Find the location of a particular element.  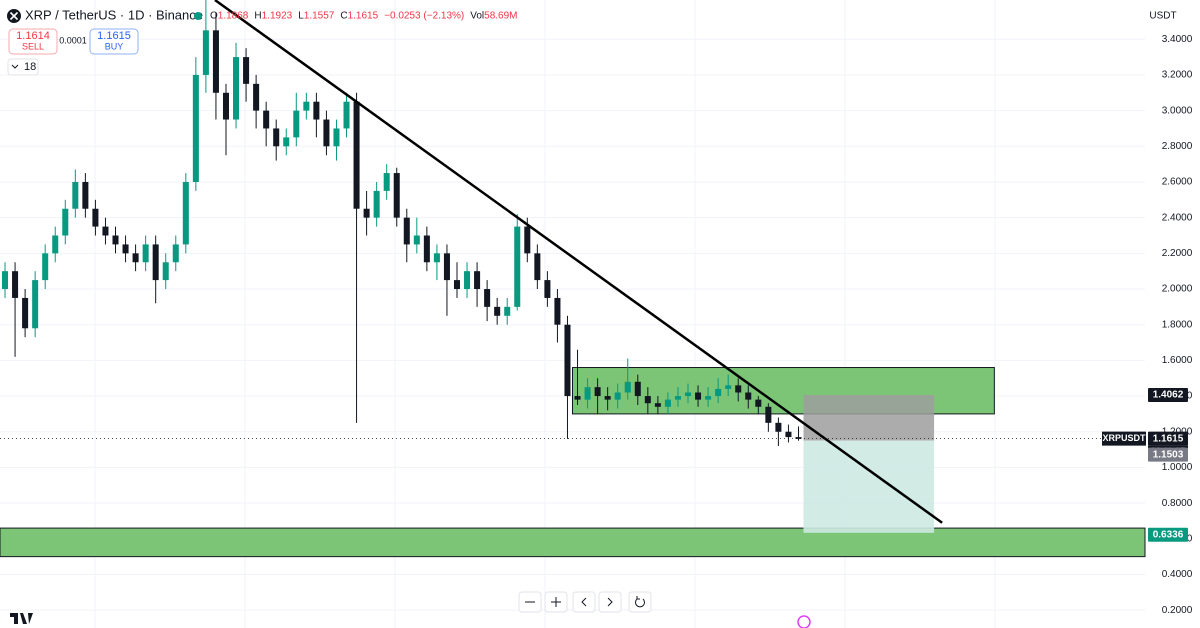

zoom-toolbar is located at coordinates (585, 602).